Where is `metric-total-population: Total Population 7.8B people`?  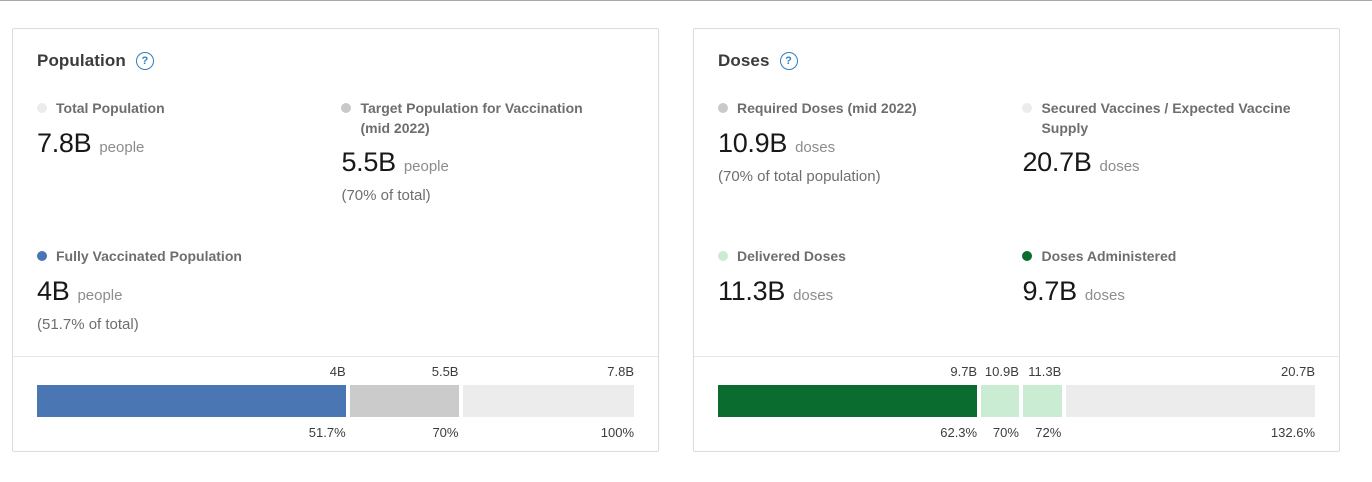
metric-total-population: Total Population 7.8B people is located at coordinates (189, 152).